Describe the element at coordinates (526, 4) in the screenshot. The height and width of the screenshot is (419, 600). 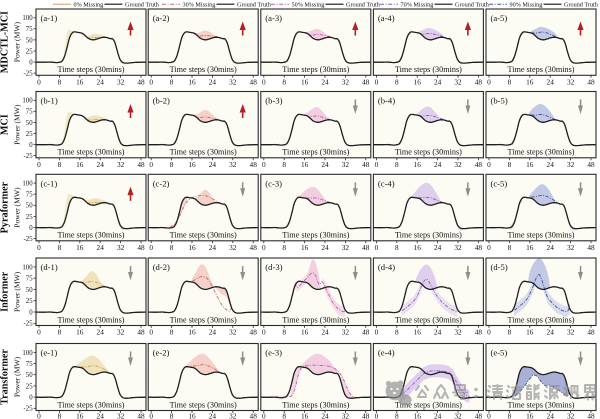
I see `svg-text: 90% Missing` at that location.